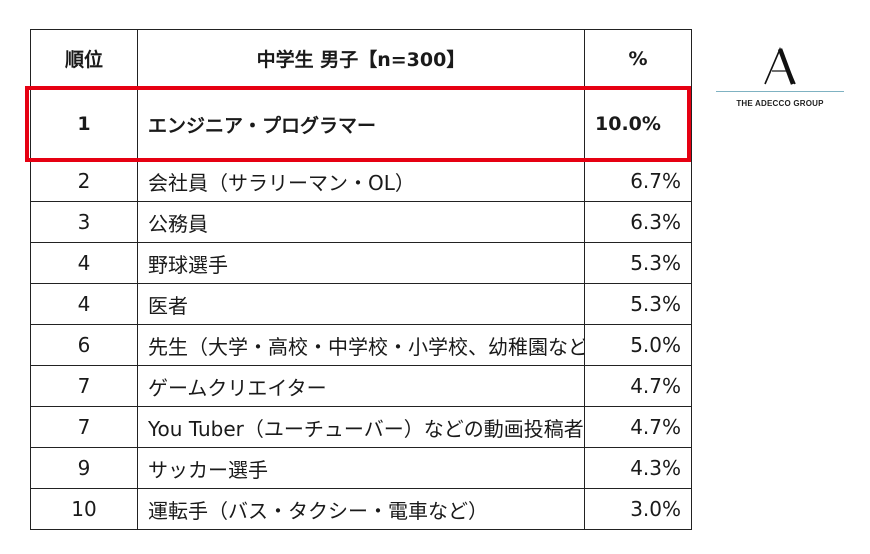  Describe the element at coordinates (638, 509) in the screenshot. I see `percent-cell: 3.0%` at that location.